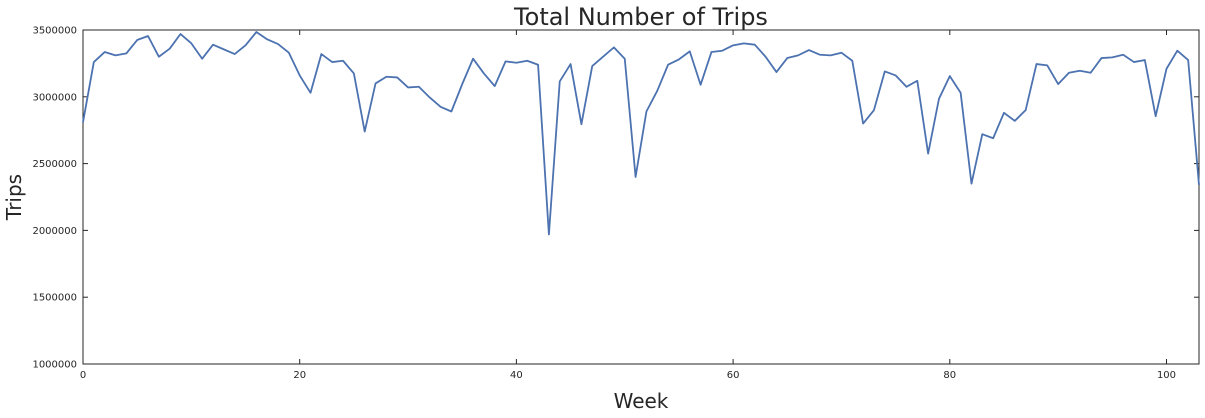 The width and height of the screenshot is (1205, 418). What do you see at coordinates (83, 375) in the screenshot?
I see `x-tick-label: 0` at bounding box center [83, 375].